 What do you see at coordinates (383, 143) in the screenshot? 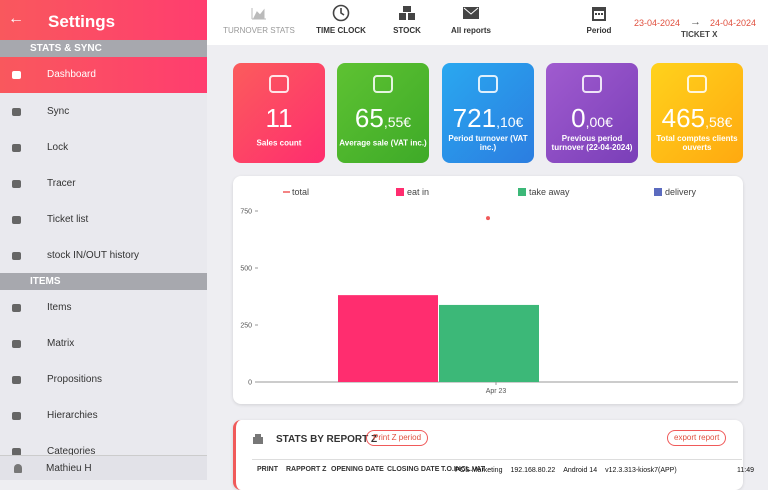
I see `card-label: Average sale (VAT inc.)` at bounding box center [383, 143].